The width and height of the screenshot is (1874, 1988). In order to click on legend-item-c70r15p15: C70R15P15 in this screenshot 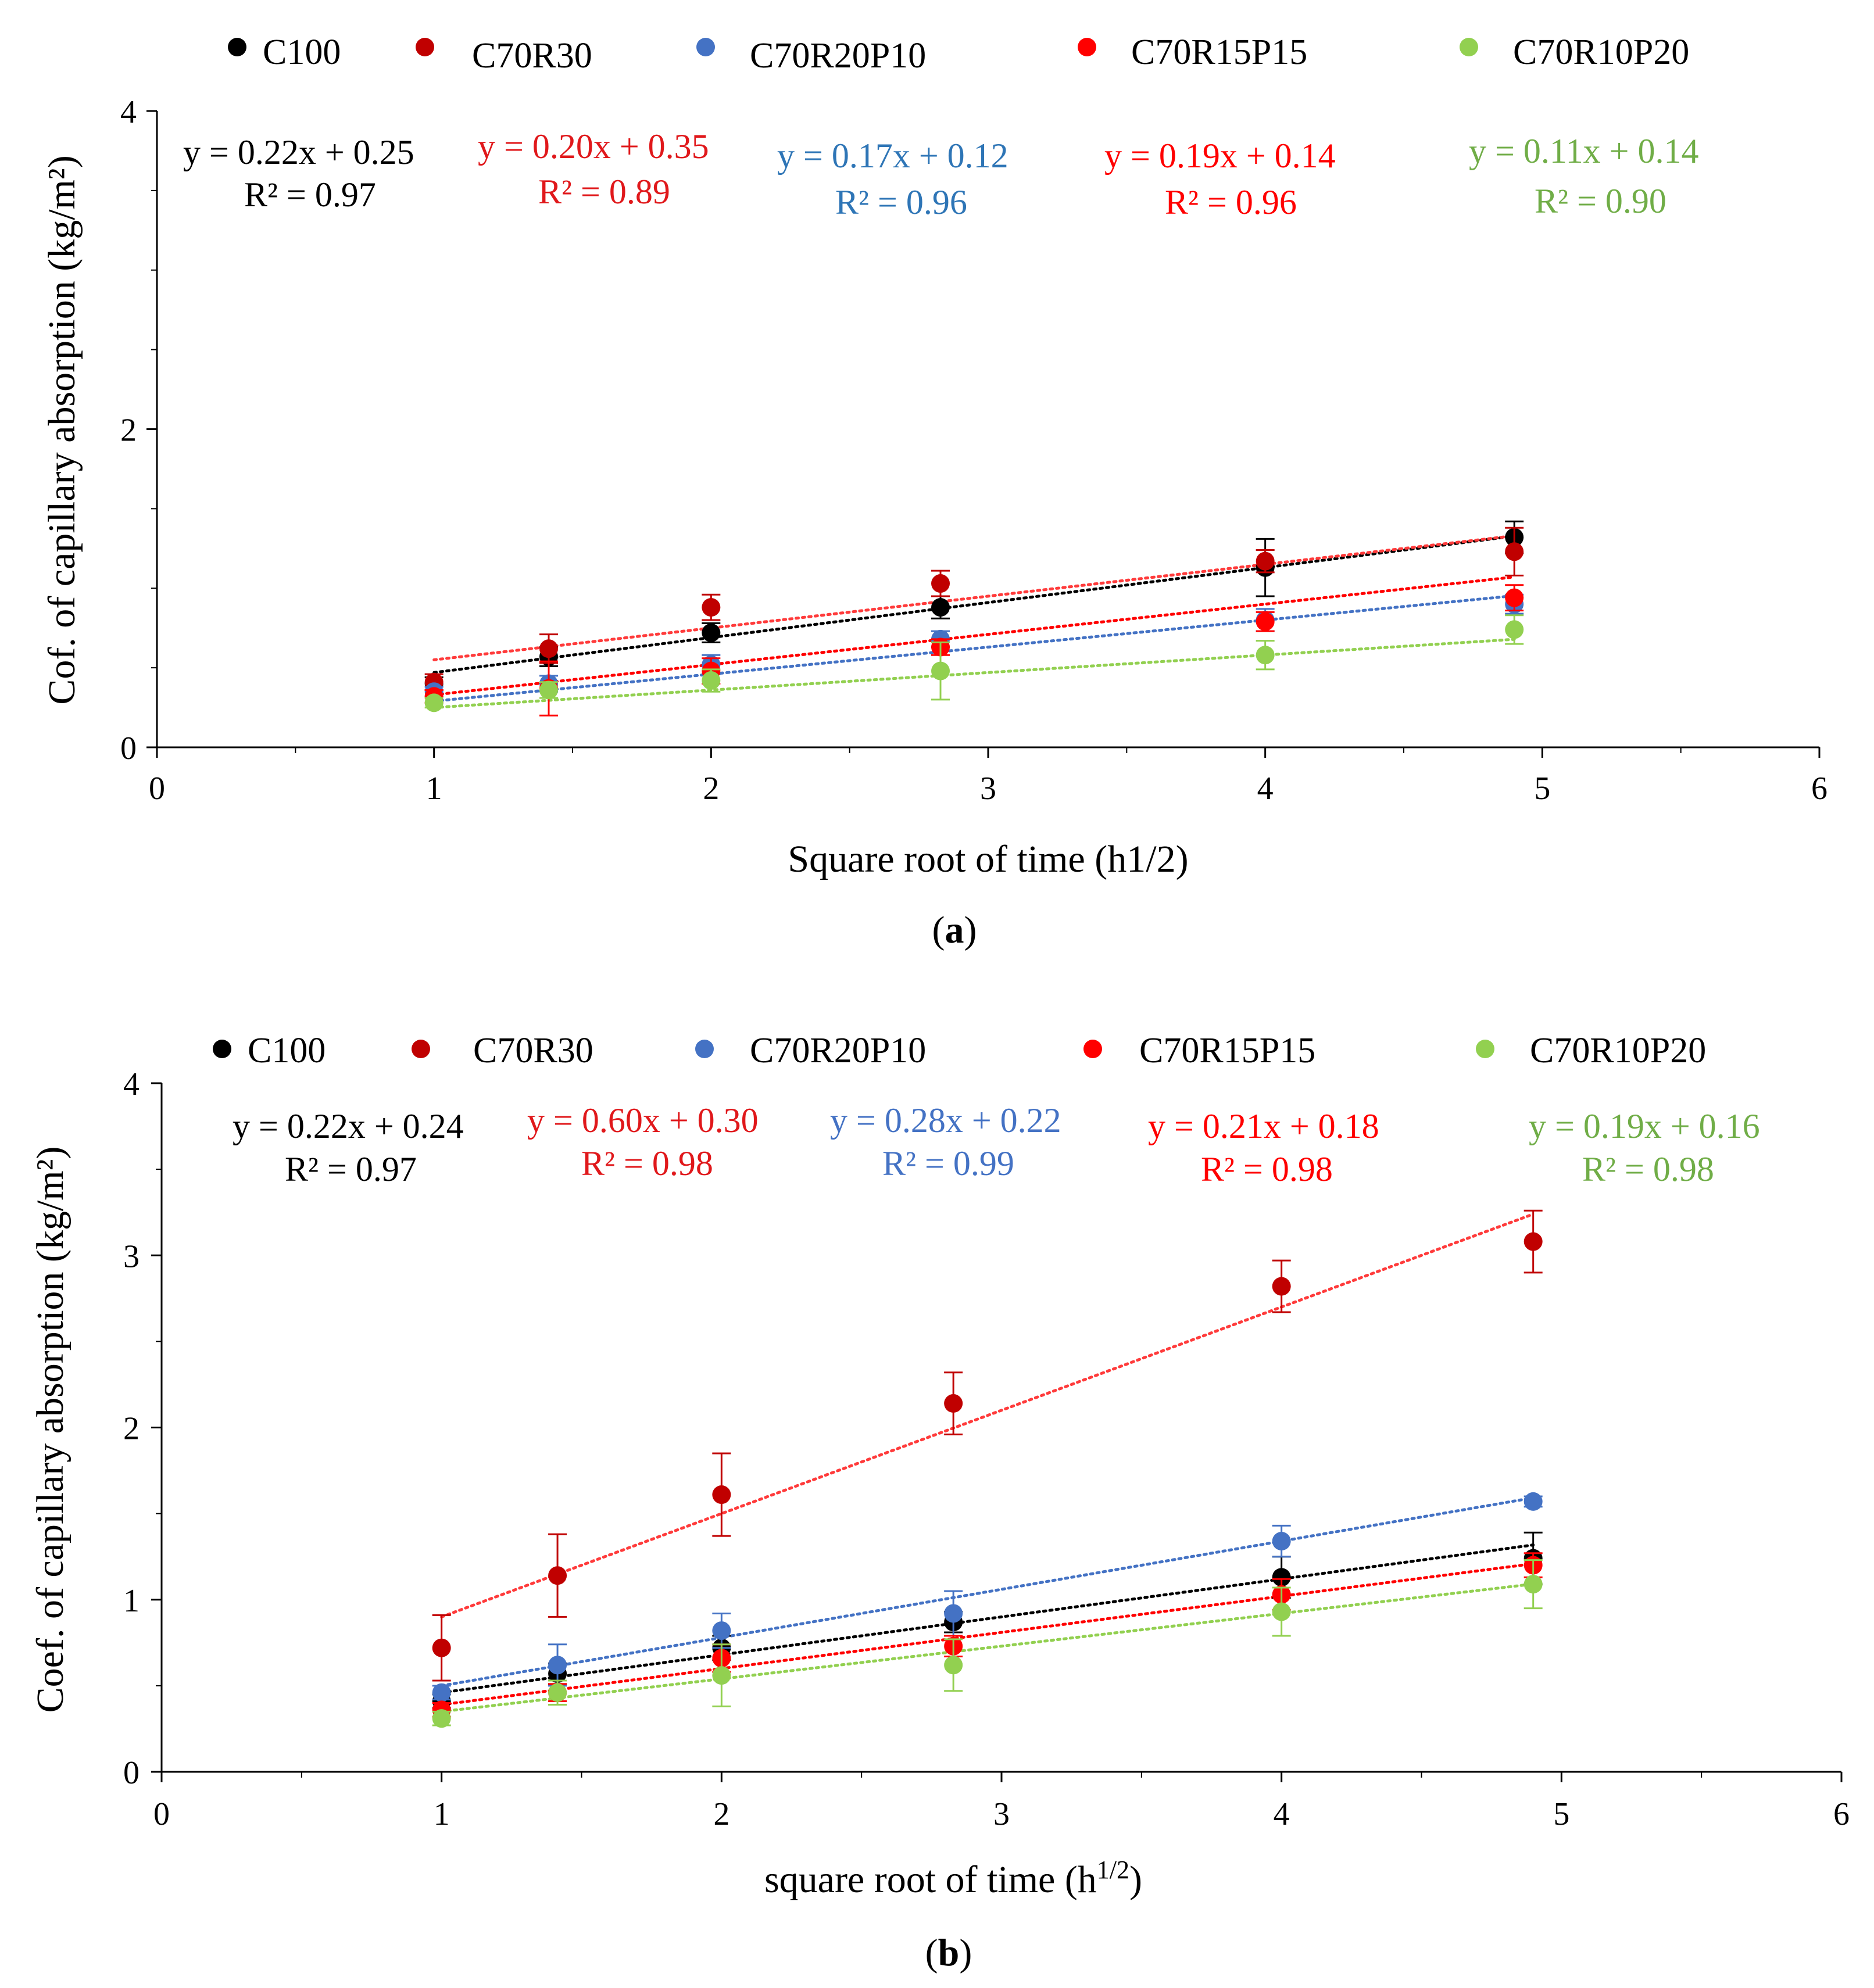, I will do `click(1192, 52)`.